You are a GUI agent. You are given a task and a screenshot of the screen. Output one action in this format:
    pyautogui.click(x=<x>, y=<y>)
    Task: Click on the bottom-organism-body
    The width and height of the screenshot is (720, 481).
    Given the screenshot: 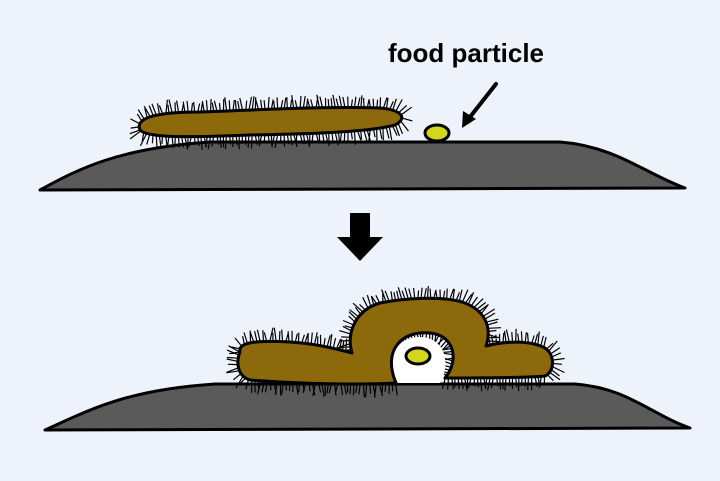 What is the action you would take?
    pyautogui.click(x=395, y=341)
    